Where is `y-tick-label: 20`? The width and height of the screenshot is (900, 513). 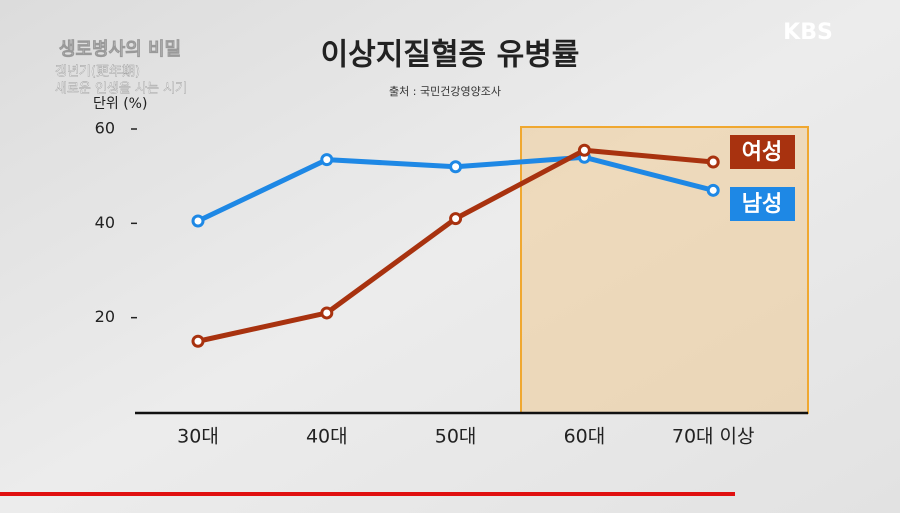
y-tick-label: 20 is located at coordinates (105, 316).